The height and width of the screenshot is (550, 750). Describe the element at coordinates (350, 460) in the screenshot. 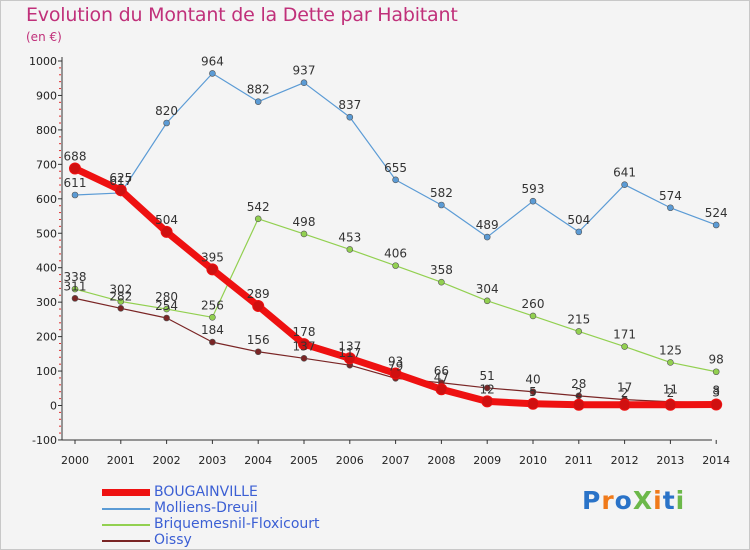

I see `x-tick-label: 2006` at that location.